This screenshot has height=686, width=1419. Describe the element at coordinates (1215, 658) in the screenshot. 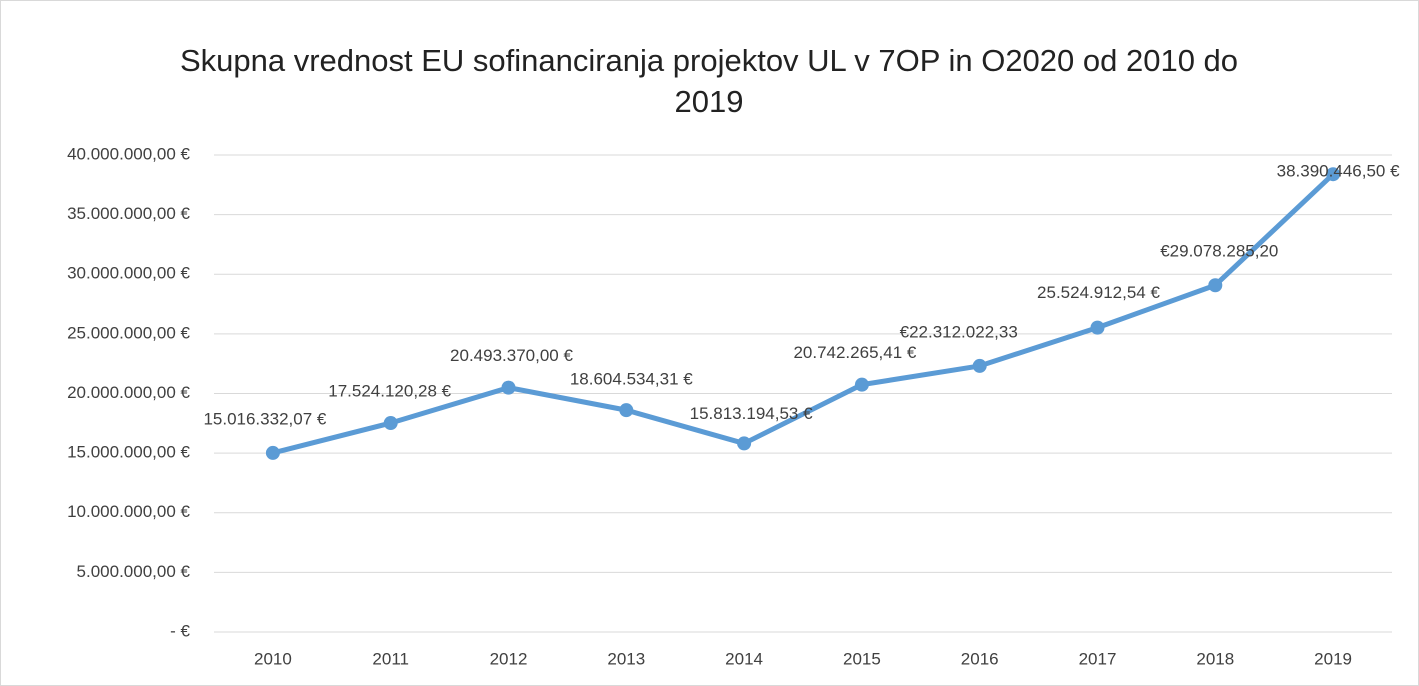

I see `x-tick-label: 2018` at that location.